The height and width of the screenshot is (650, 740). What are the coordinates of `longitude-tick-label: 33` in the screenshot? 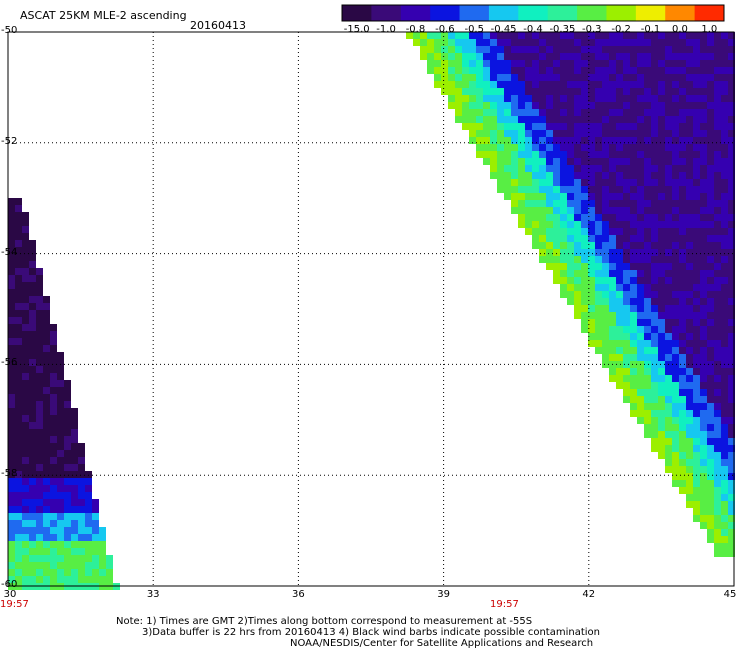 It's located at (153, 594).